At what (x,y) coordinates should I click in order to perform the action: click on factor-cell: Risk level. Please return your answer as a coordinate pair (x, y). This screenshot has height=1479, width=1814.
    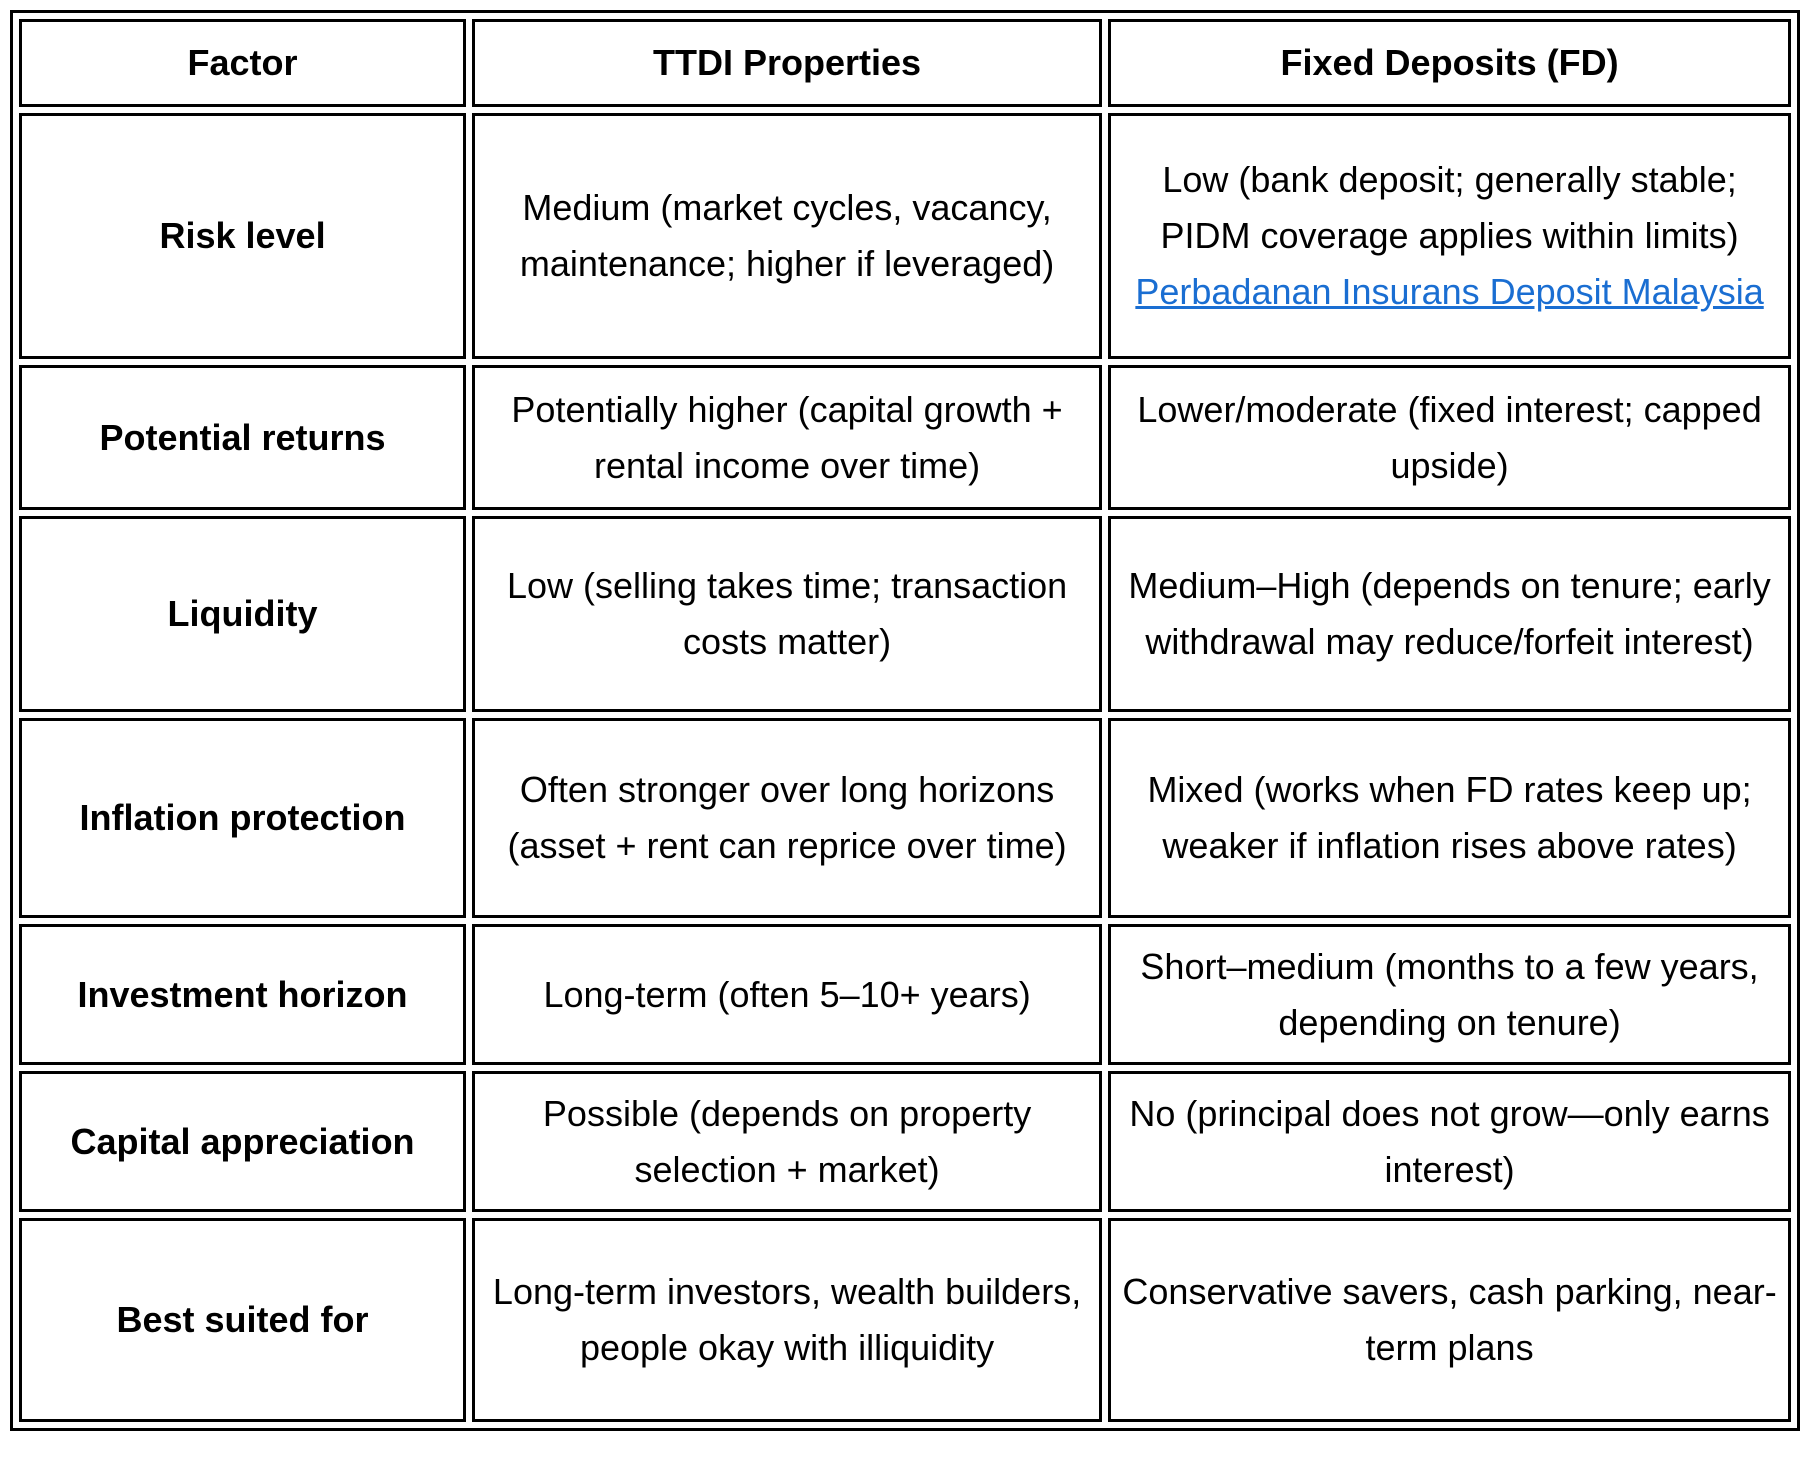
    Looking at the image, I should click on (243, 236).